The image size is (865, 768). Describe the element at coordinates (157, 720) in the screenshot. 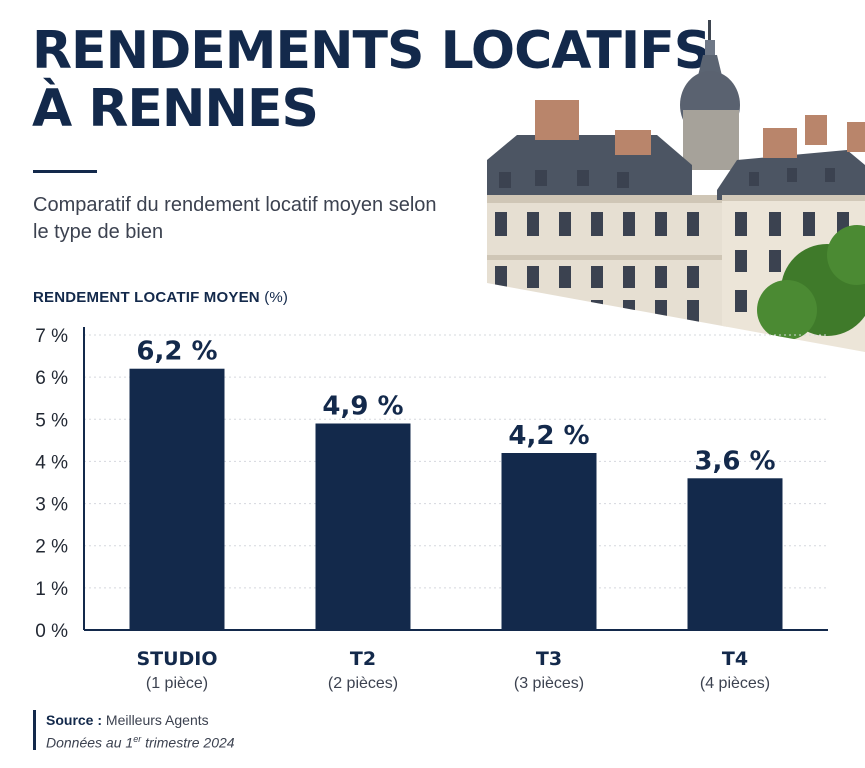

I see `source-value: Meilleurs Agents` at that location.